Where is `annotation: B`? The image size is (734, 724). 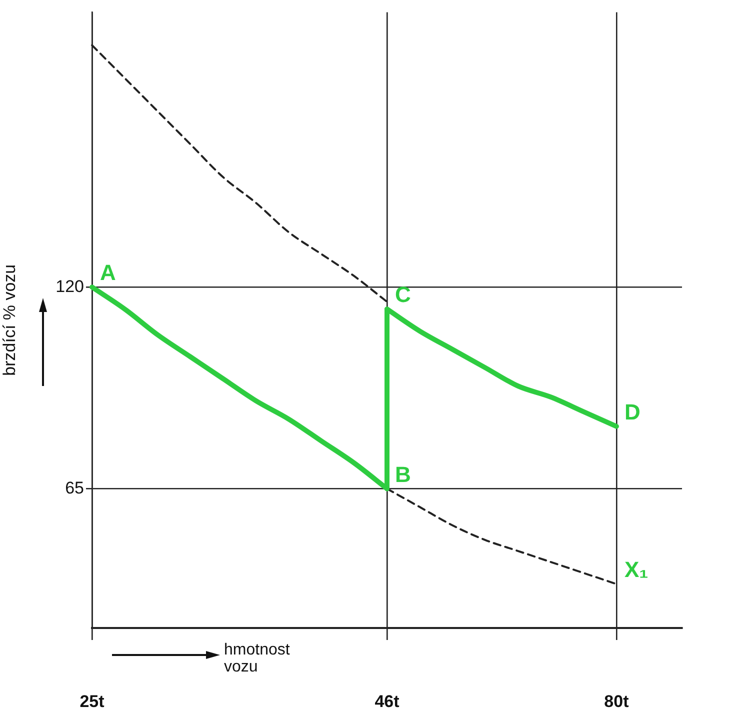
annotation: B is located at coordinates (403, 474).